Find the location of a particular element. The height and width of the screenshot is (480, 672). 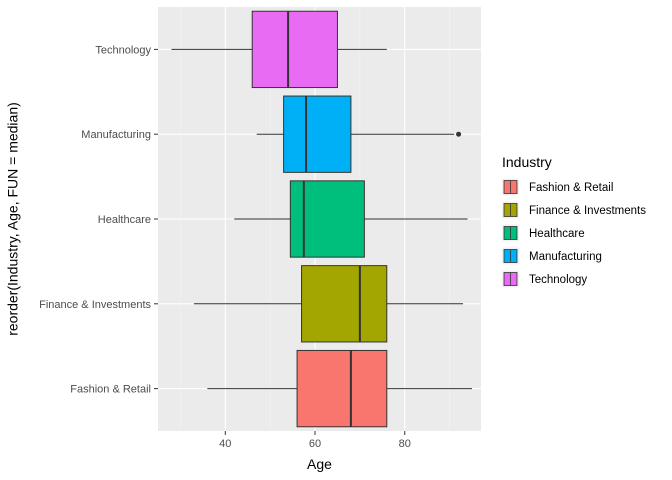

box-fashion-retail is located at coordinates (340, 388).